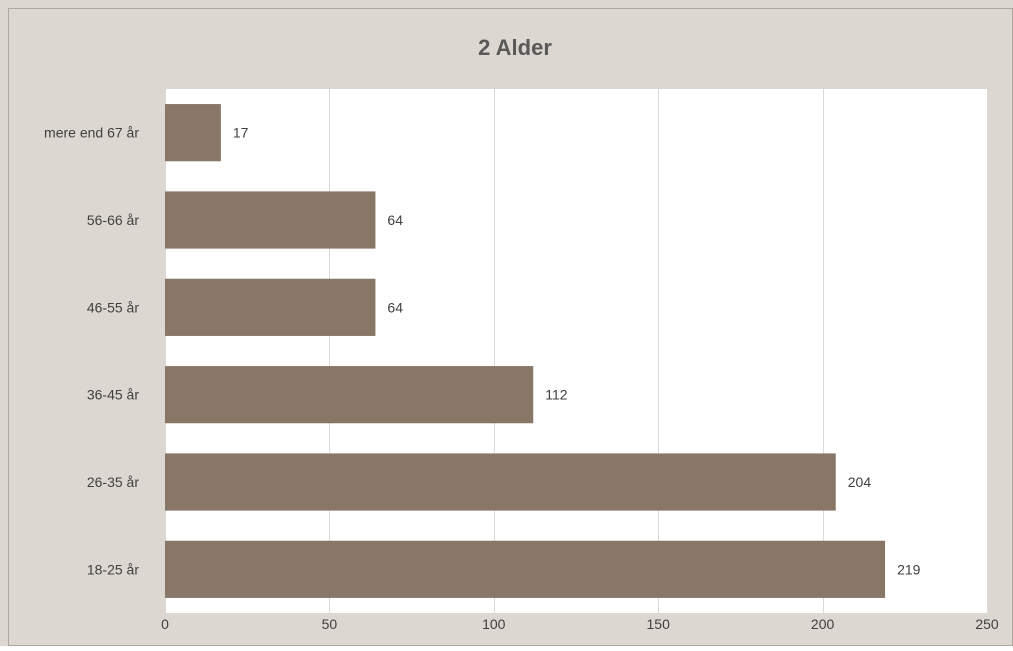 This screenshot has height=651, width=1013. Describe the element at coordinates (580, 624) in the screenshot. I see `x-tick-labels: 0 50 100 150 200 250` at that location.